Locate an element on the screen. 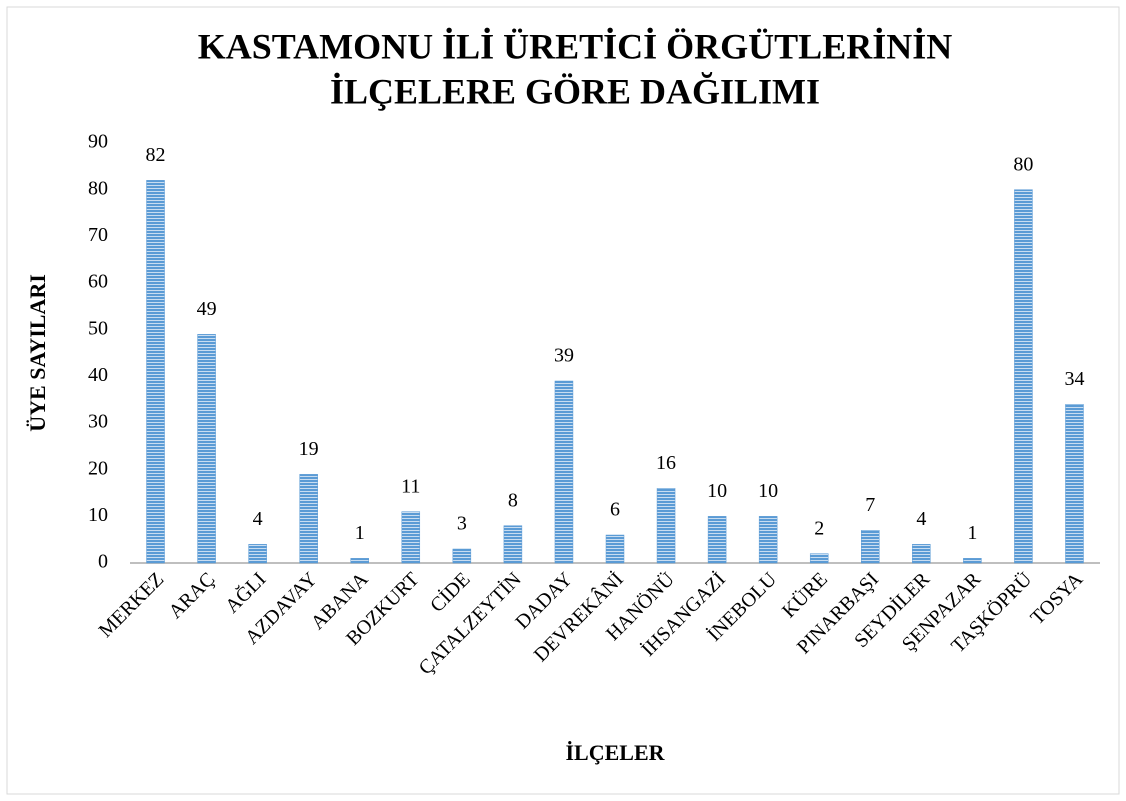 This screenshot has width=1126, height=801. data-label: 8 is located at coordinates (513, 500).